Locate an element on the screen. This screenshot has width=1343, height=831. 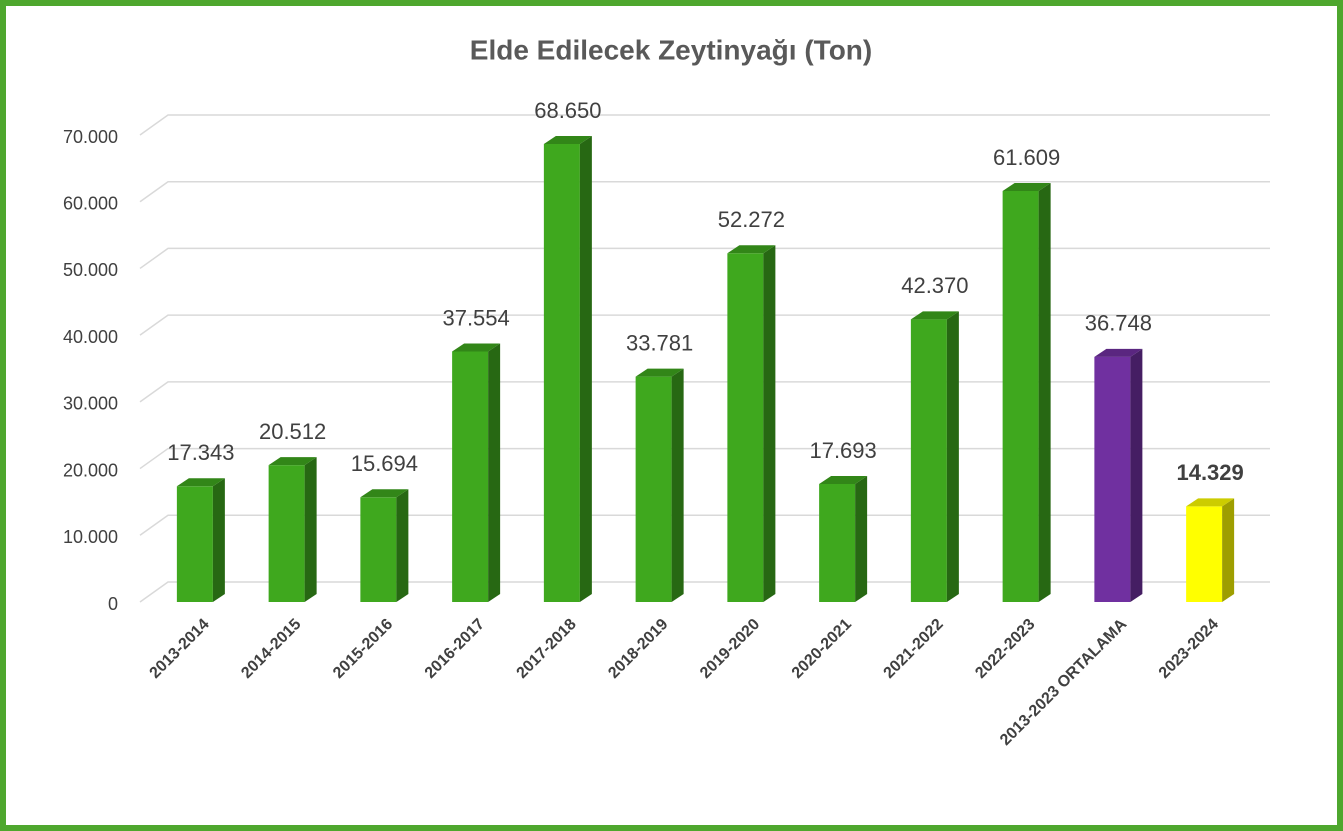
value-label: 52.272 is located at coordinates (751, 219).